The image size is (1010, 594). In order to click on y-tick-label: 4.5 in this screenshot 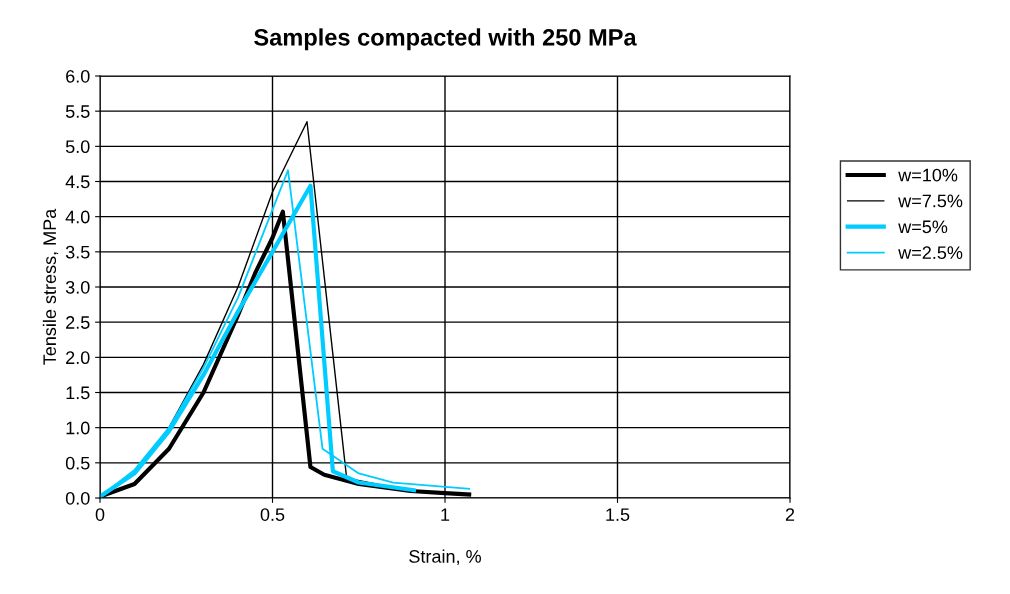, I will do `click(77, 182)`.